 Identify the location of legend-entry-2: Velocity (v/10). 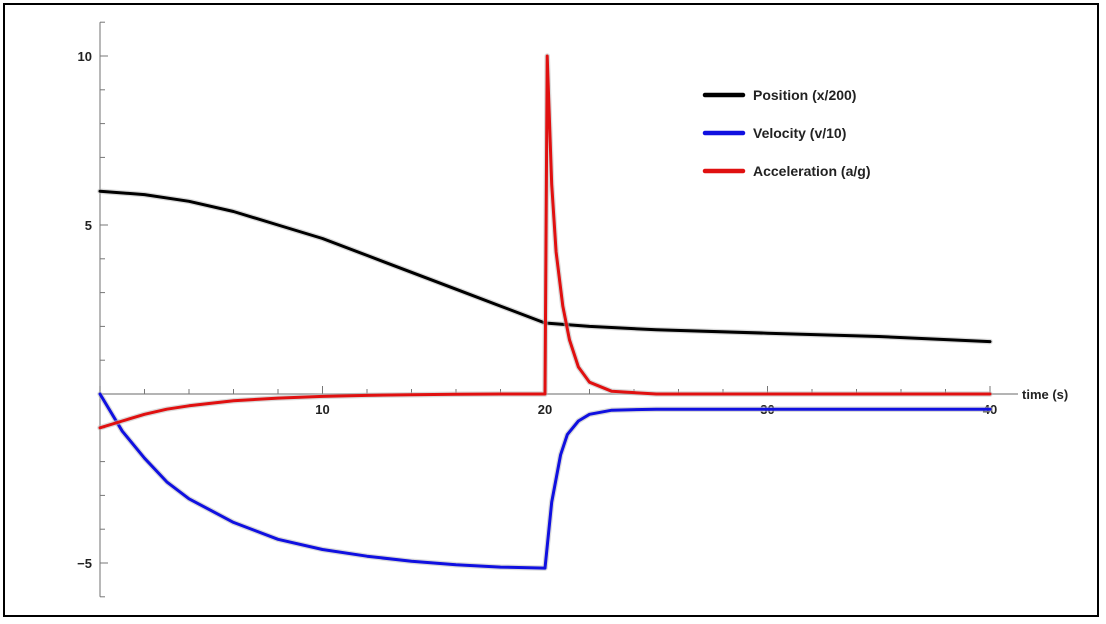
(799, 133).